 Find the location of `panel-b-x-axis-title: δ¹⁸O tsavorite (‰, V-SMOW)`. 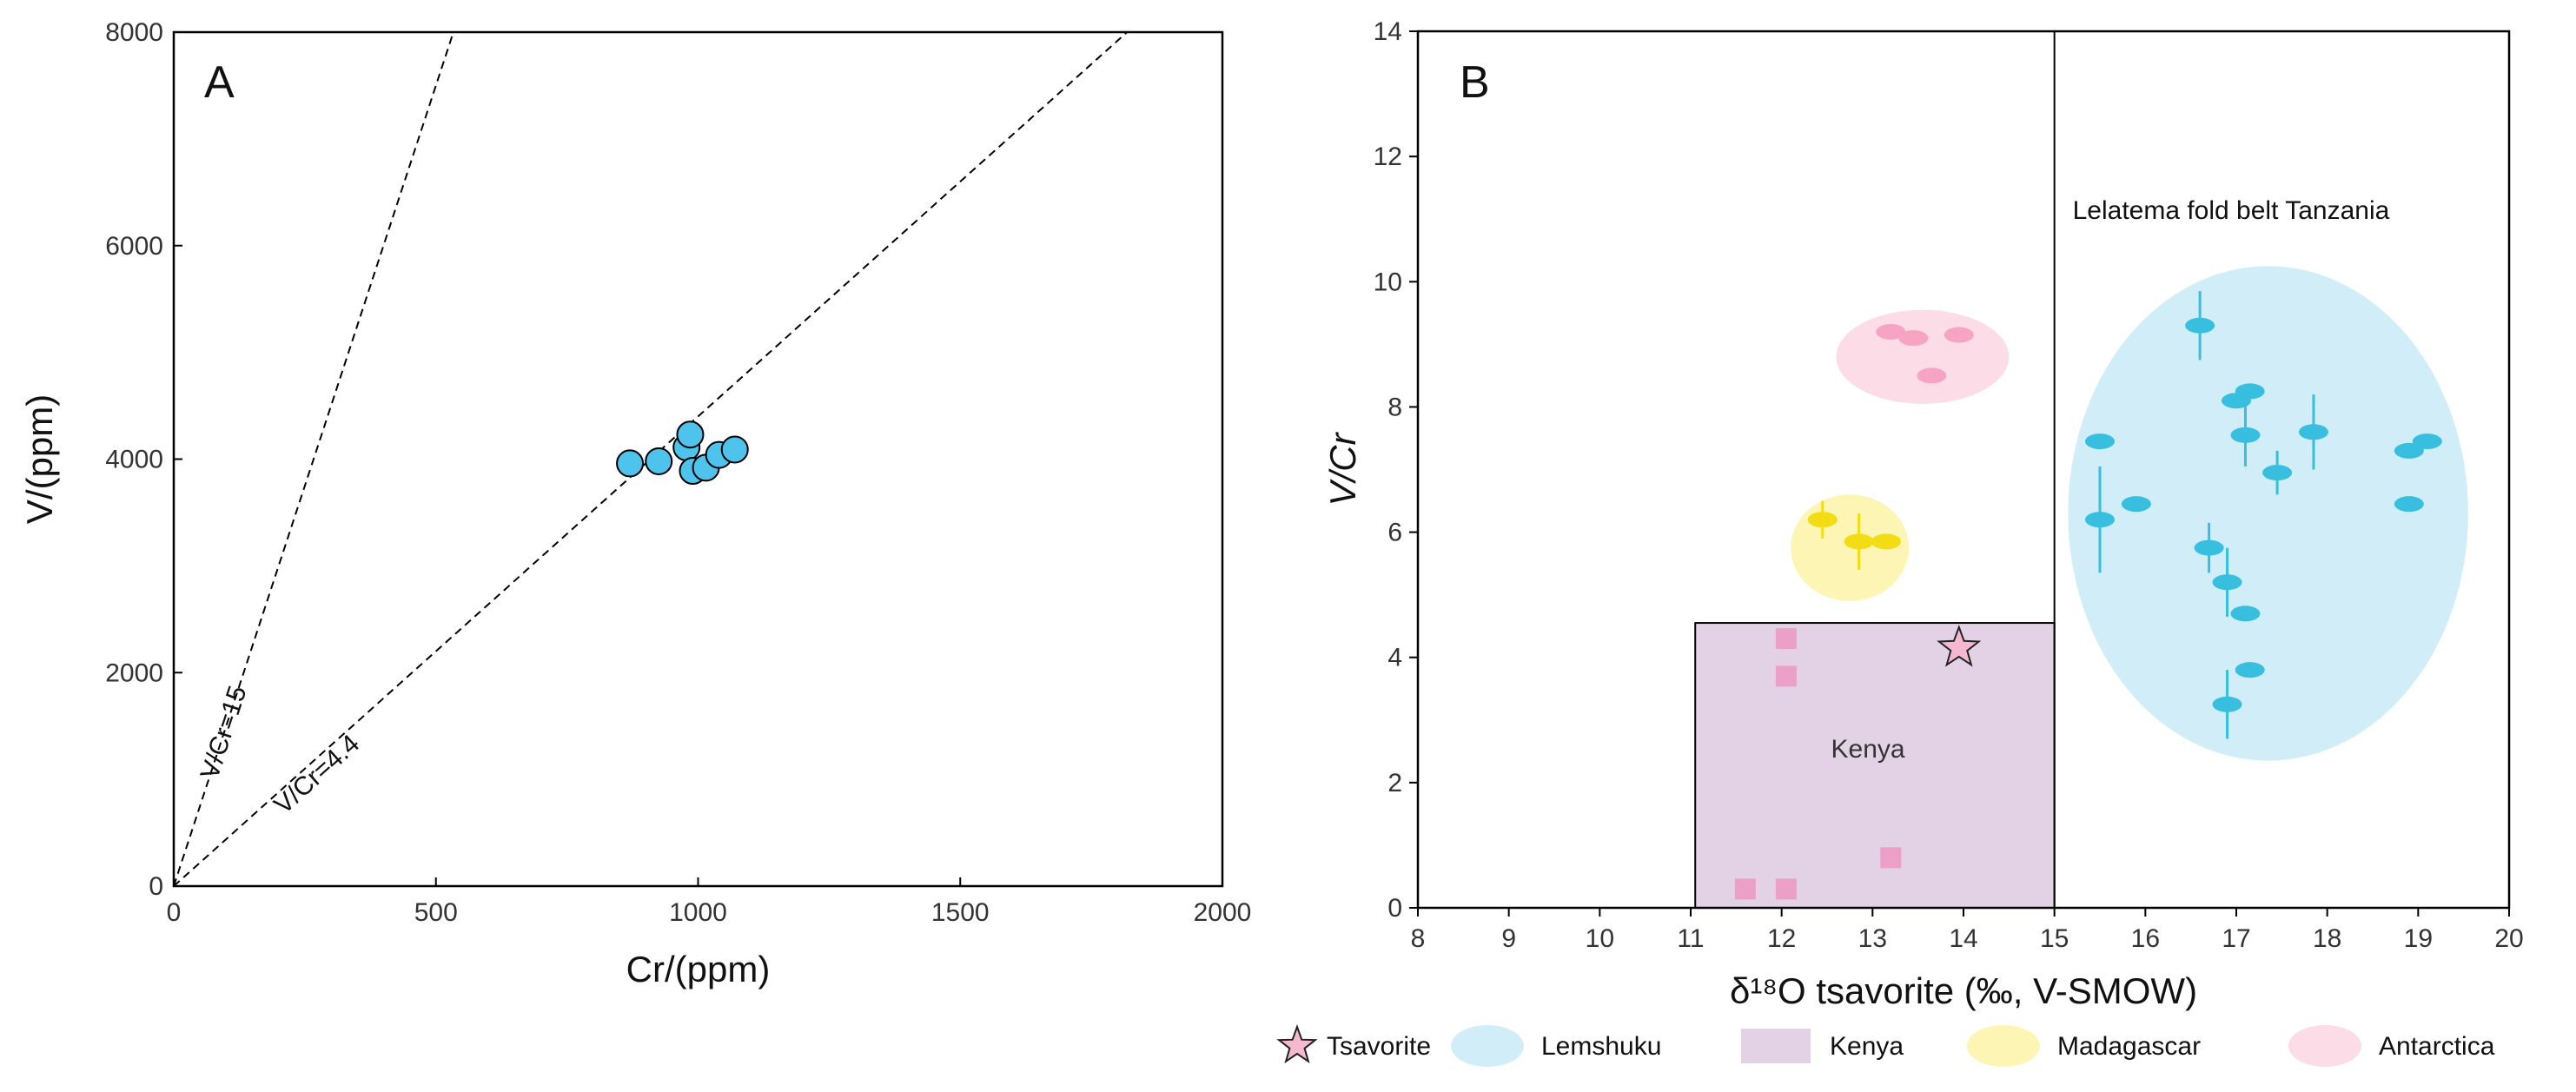

panel-b-x-axis-title: δ¹⁸O tsavorite (‰, V-SMOW) is located at coordinates (1963, 990).